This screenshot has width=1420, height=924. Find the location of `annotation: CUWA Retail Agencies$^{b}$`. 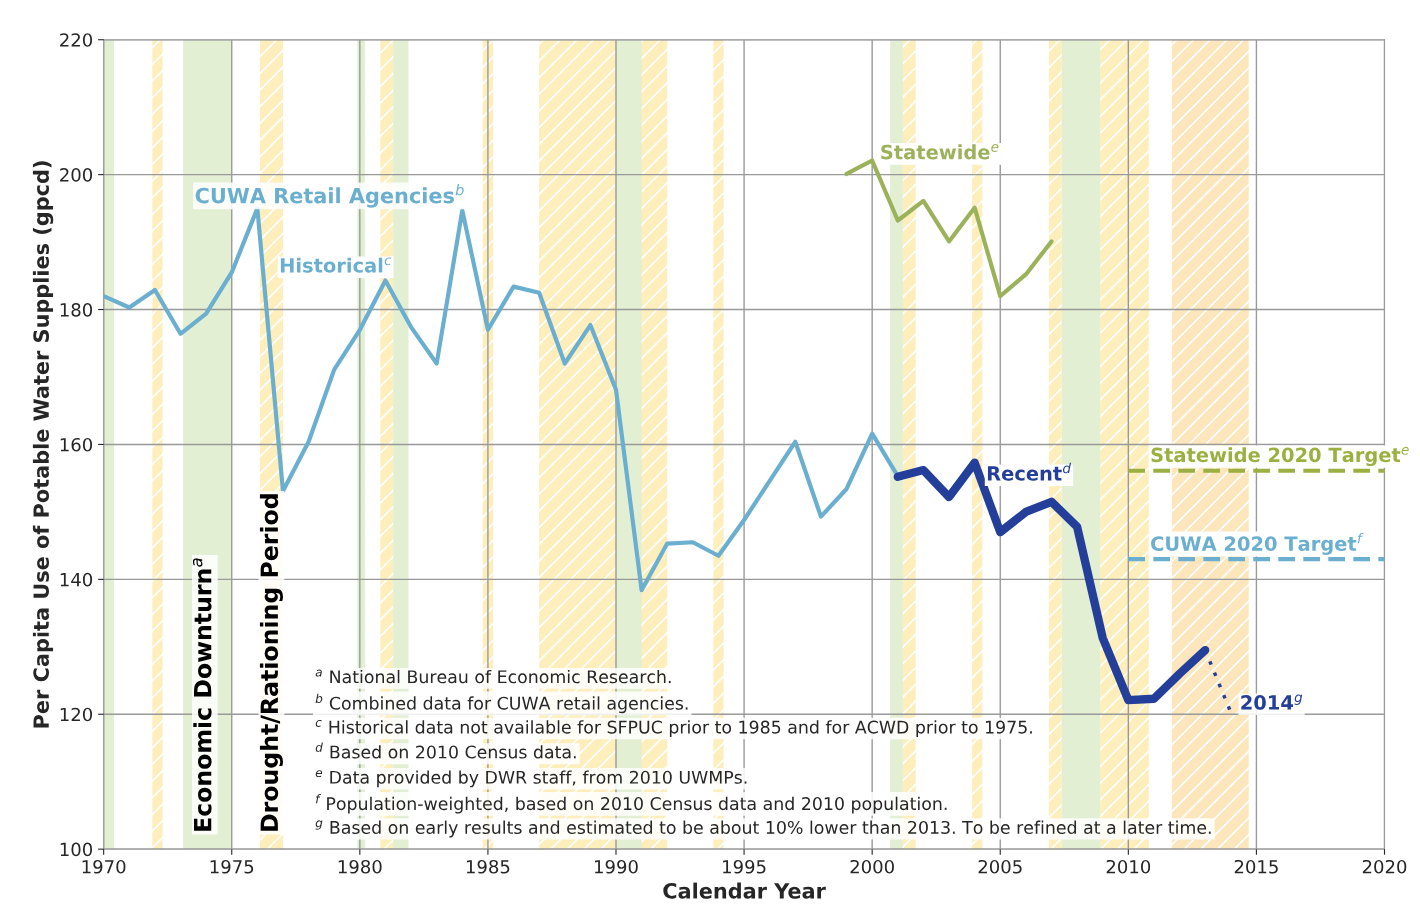

annotation: CUWA Retail Agencies$^{b}$ is located at coordinates (329, 196).